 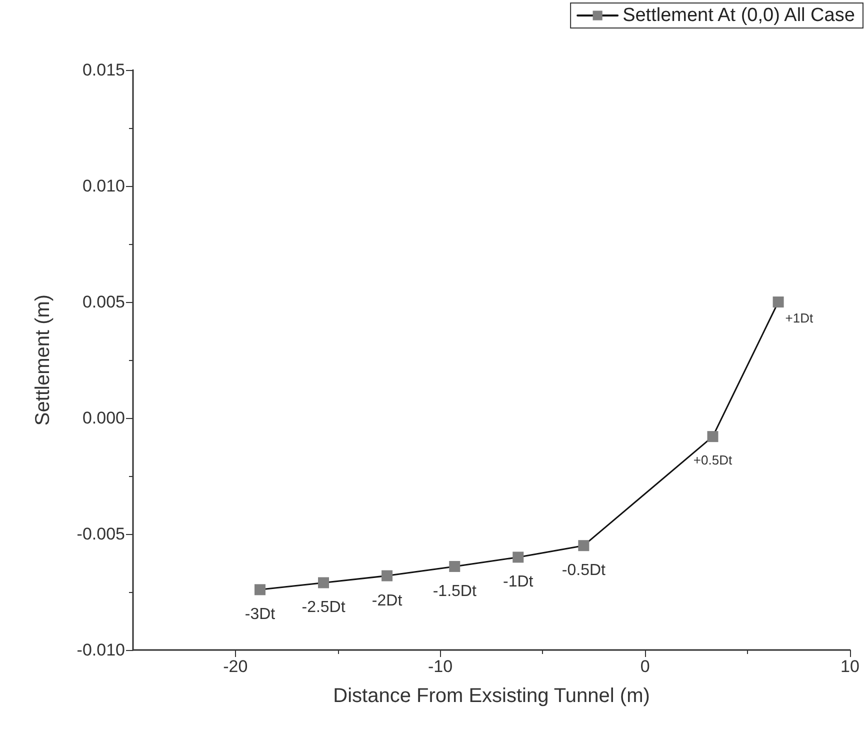 I want to click on annotation: +0.5Dt, so click(x=712, y=460).